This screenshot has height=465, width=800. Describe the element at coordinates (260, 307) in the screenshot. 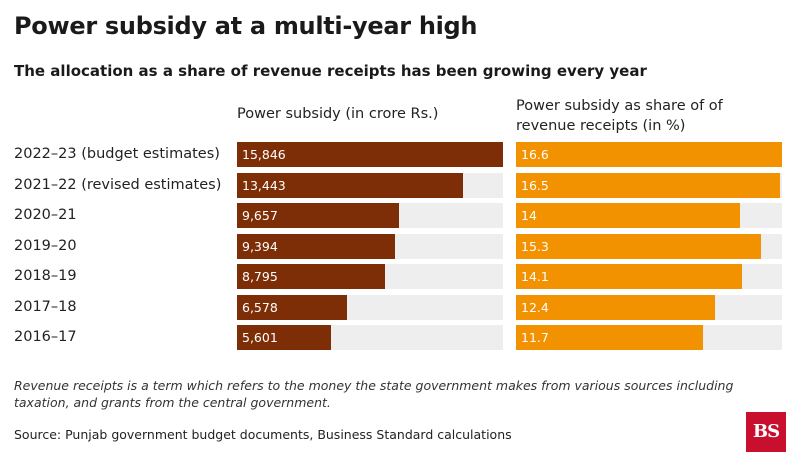

I see `subsidy-value-label: 6,578` at that location.